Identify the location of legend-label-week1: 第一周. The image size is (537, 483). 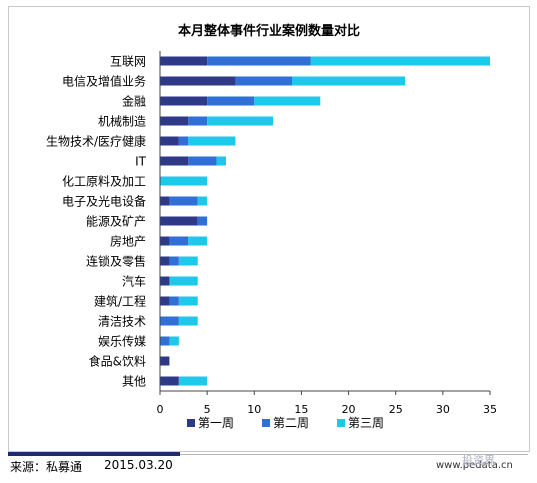
(216, 423).